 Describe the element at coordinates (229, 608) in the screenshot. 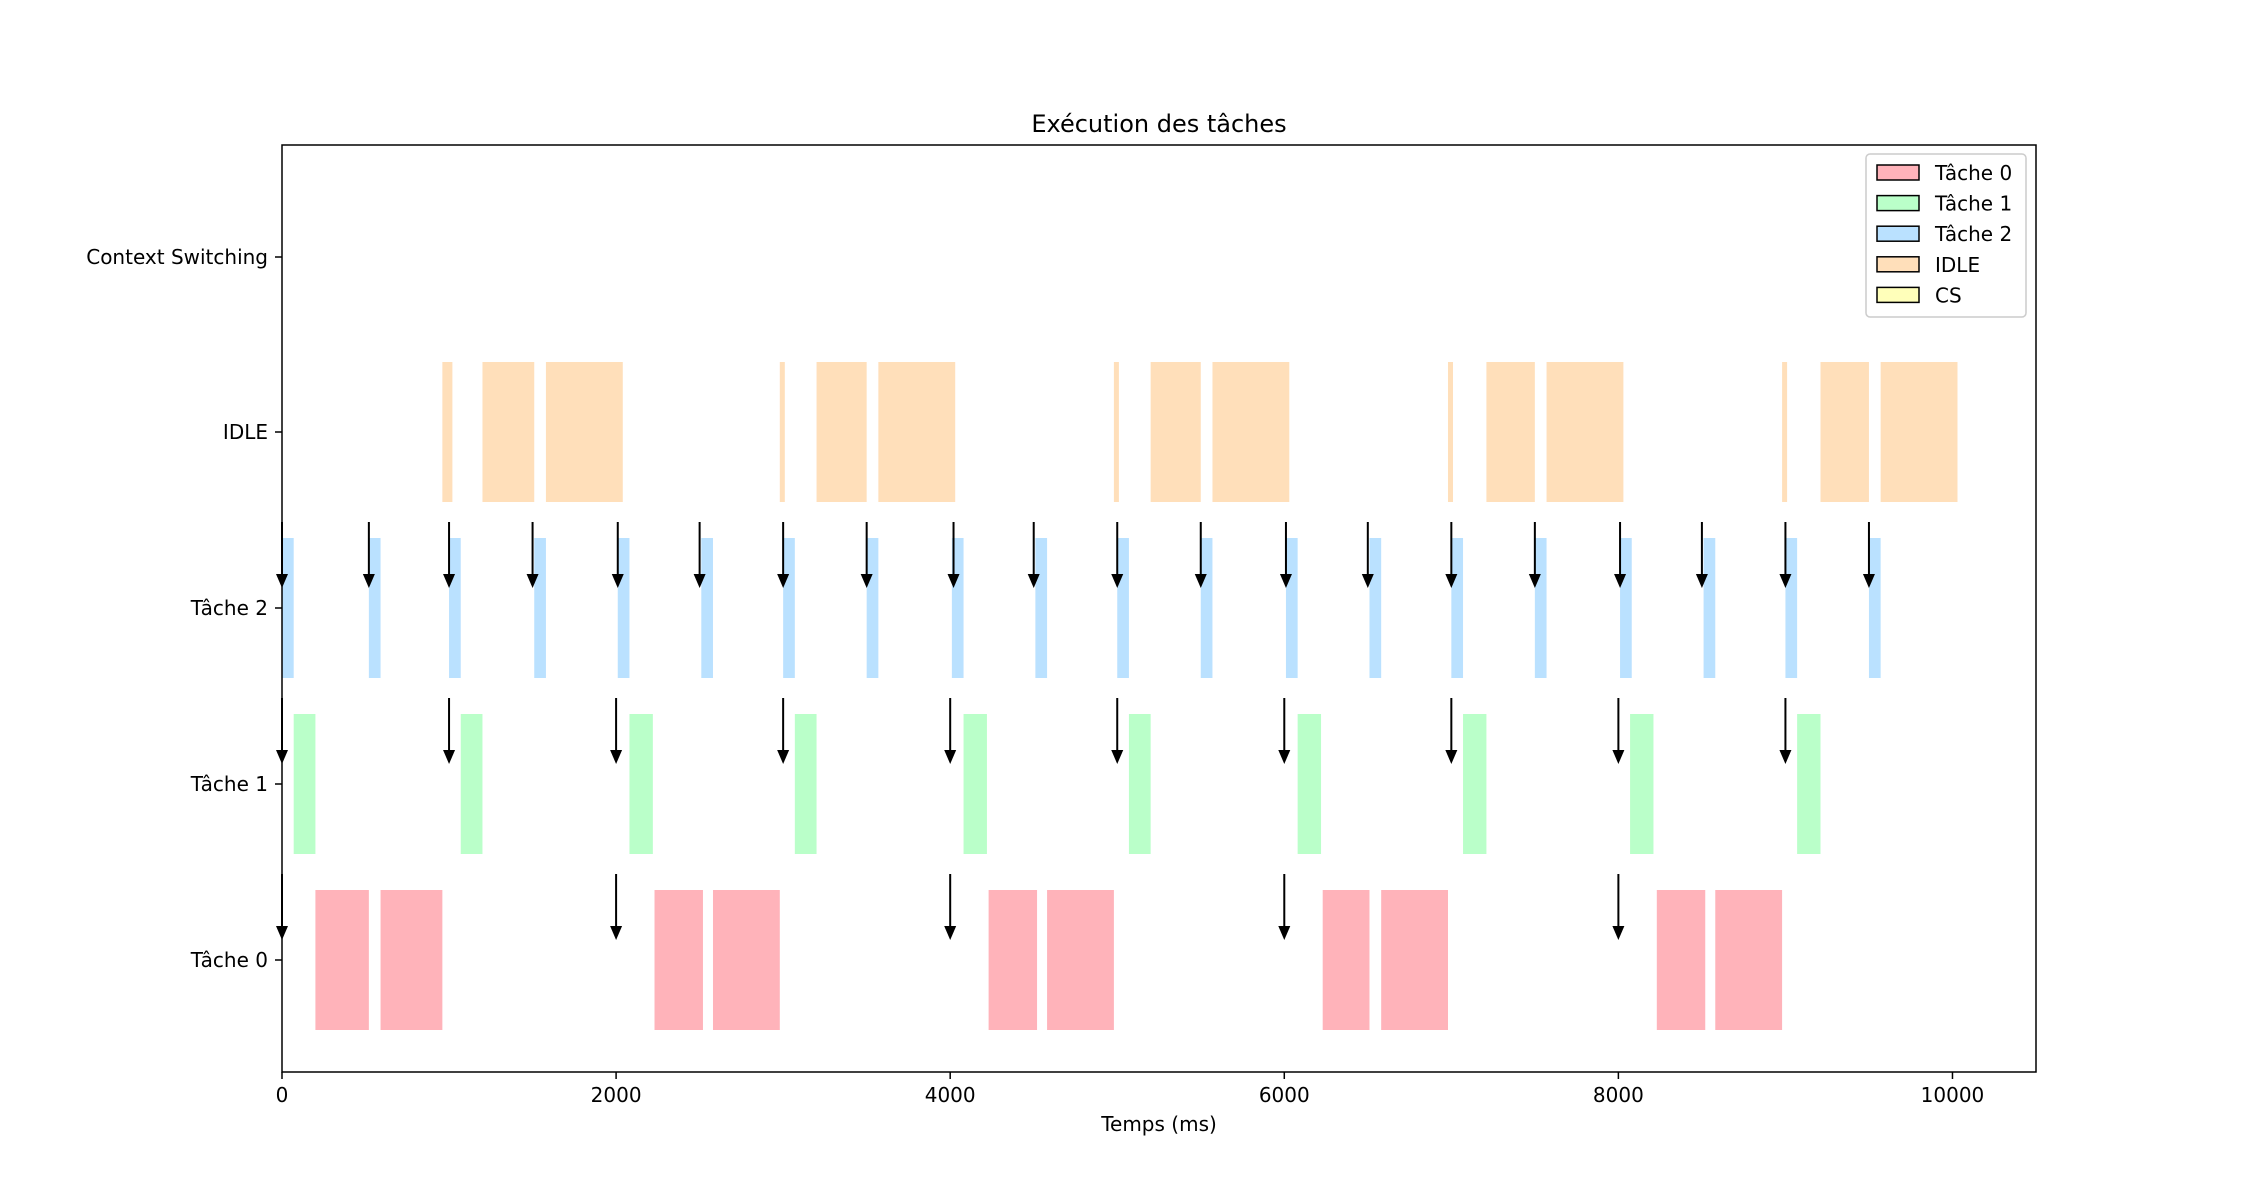

I see `y-tick-label-2: Tâche 2` at that location.